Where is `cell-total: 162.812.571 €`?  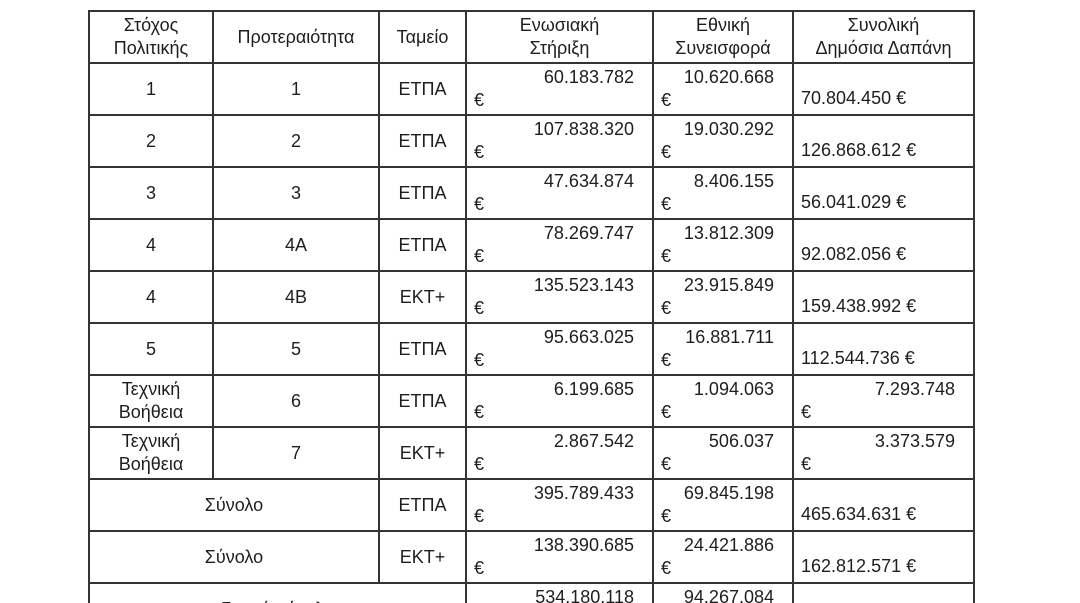 cell-total: 162.812.571 € is located at coordinates (883, 557).